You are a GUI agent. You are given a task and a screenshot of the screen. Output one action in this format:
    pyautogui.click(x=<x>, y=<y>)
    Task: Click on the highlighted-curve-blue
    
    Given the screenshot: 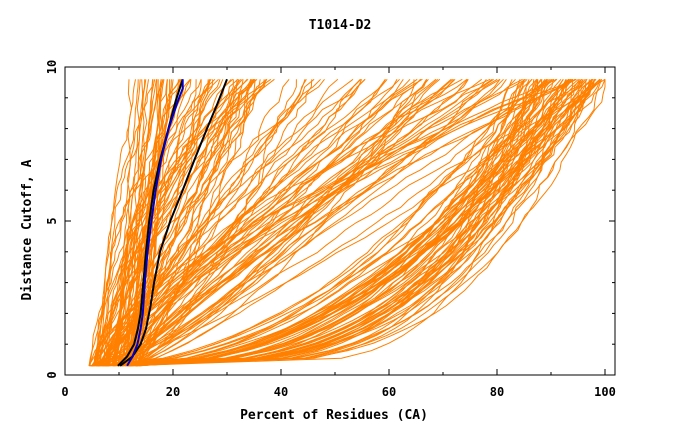 What is the action you would take?
    pyautogui.click(x=155, y=223)
    